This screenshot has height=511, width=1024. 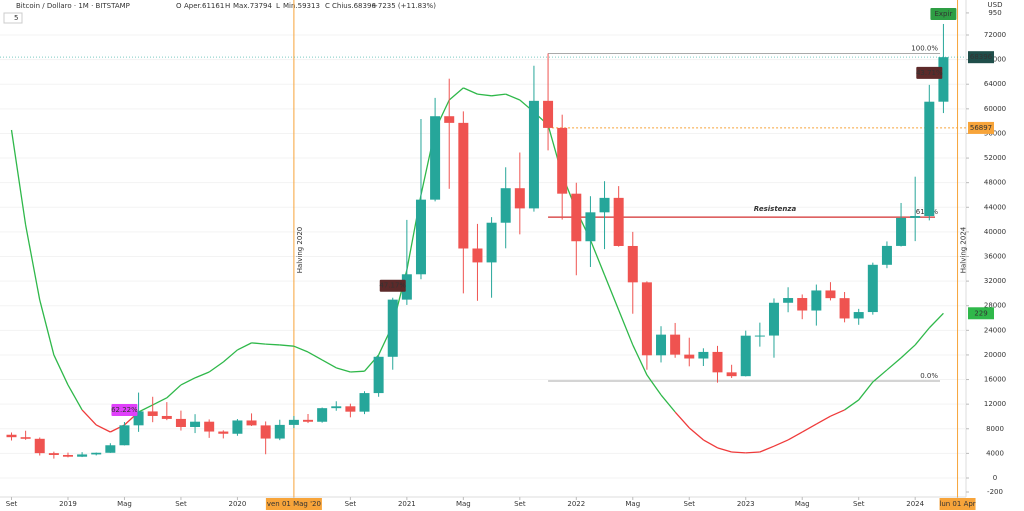 I want to click on y-tick-label: 16000, so click(x=995, y=380).